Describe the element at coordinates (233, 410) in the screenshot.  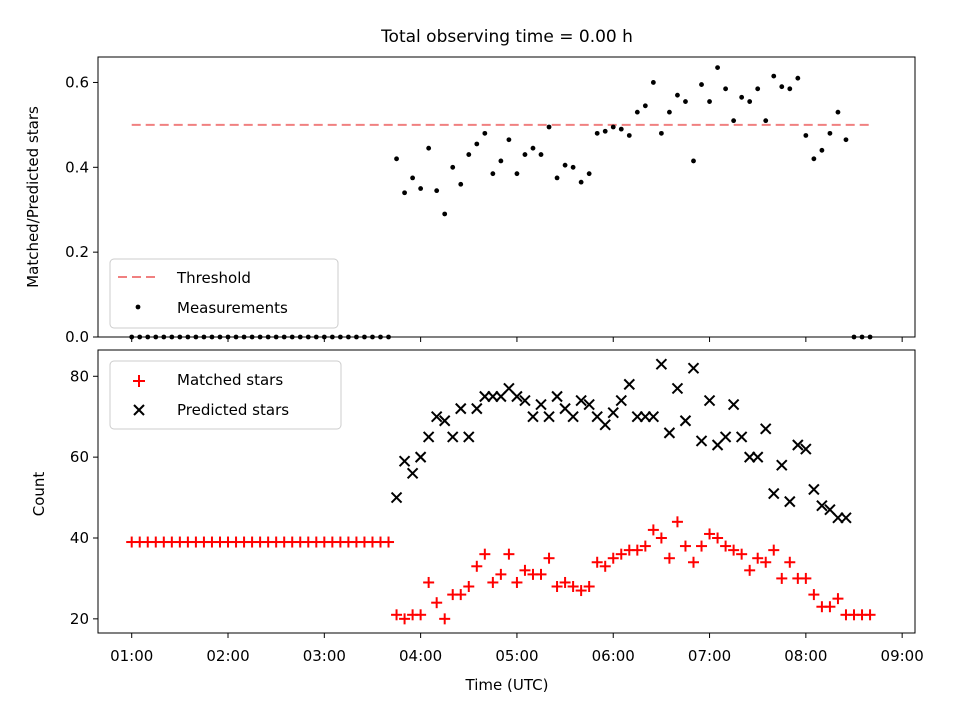
I see `legend-predicted-label: Predicted stars` at that location.